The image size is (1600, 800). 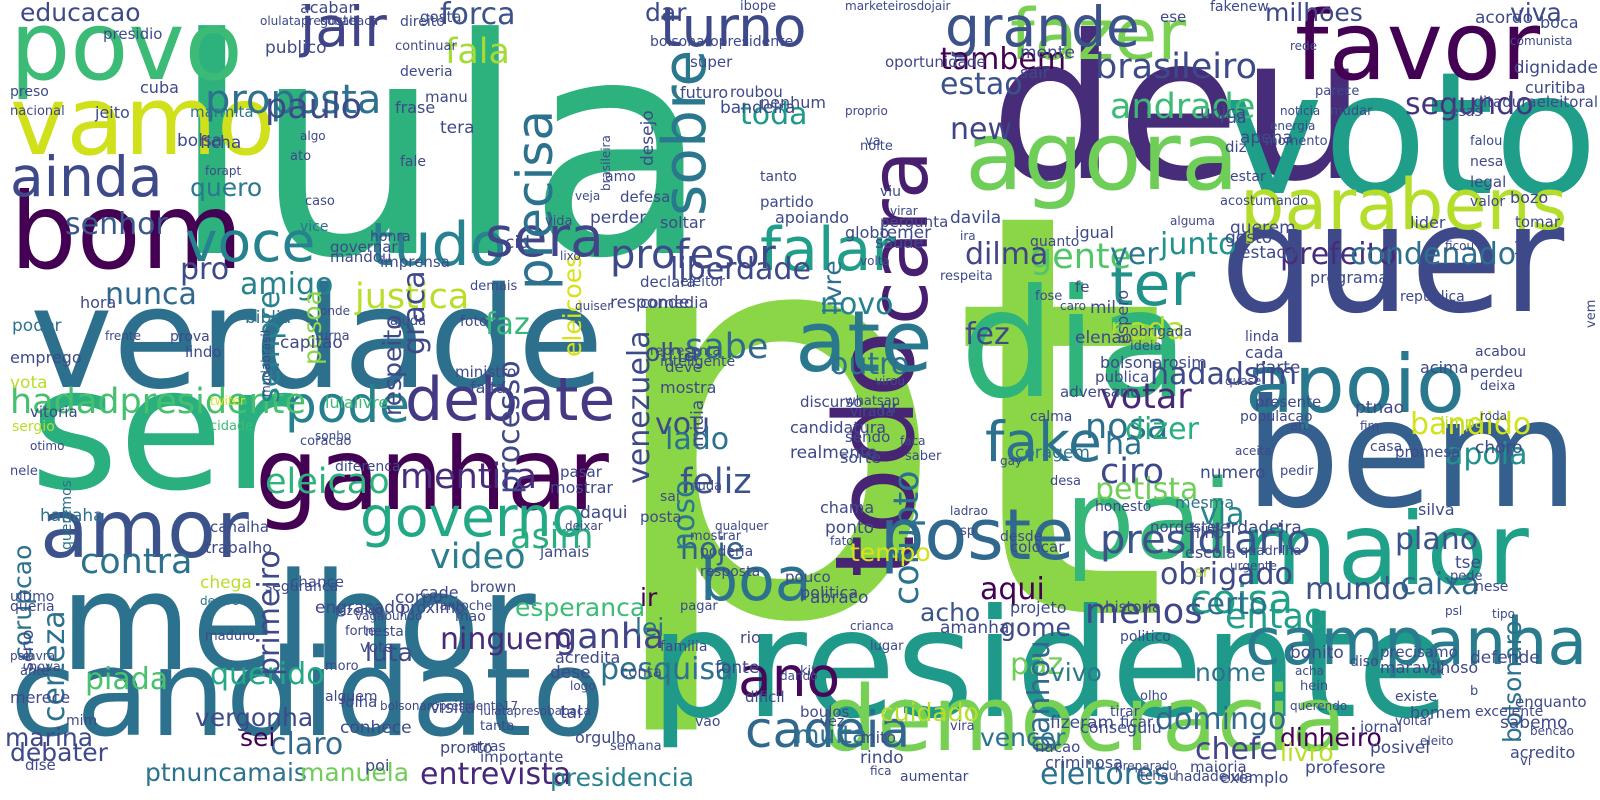 I want to click on word-ditaduraeleitoral: ditaduraeleitoral, so click(x=1535, y=102).